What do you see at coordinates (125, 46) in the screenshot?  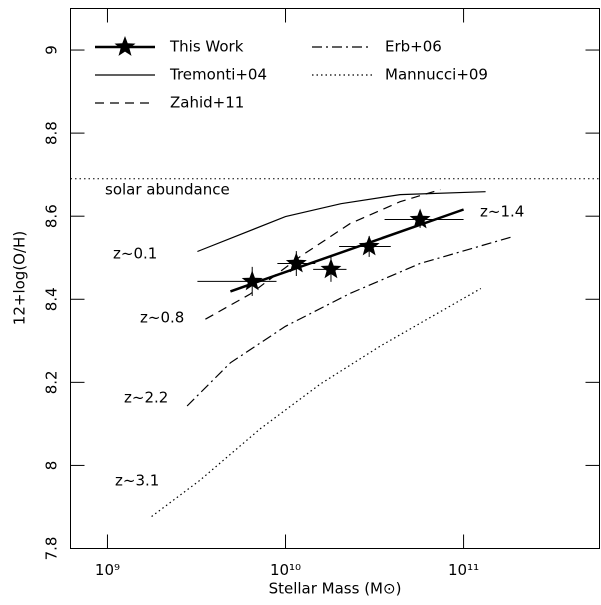 I see `legend-marker` at bounding box center [125, 46].